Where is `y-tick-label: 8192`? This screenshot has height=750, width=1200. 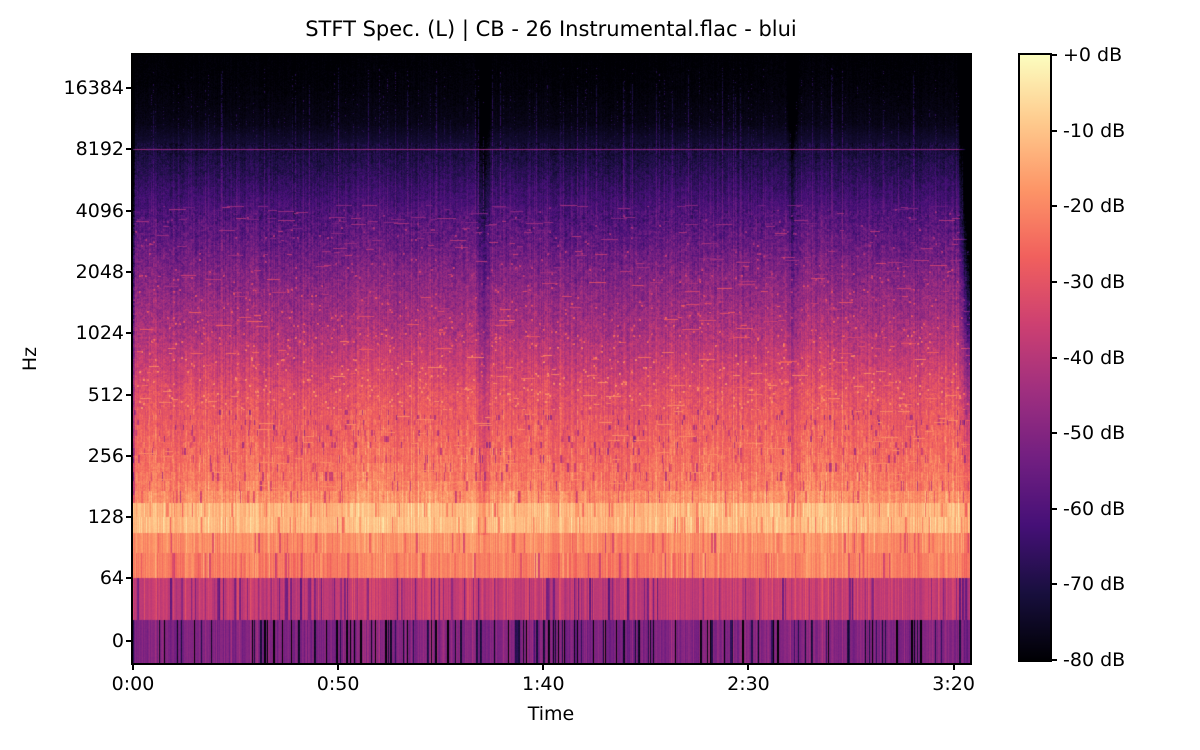
y-tick-label: 8192 is located at coordinates (99, 149).